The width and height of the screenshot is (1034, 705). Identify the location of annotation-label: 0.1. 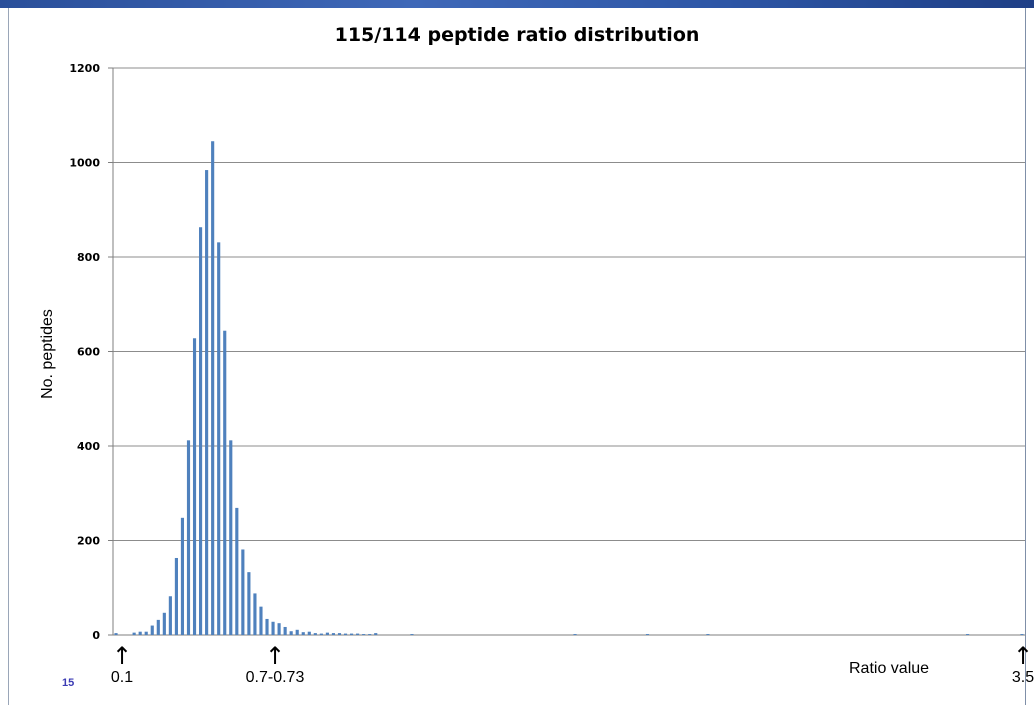
(122, 677).